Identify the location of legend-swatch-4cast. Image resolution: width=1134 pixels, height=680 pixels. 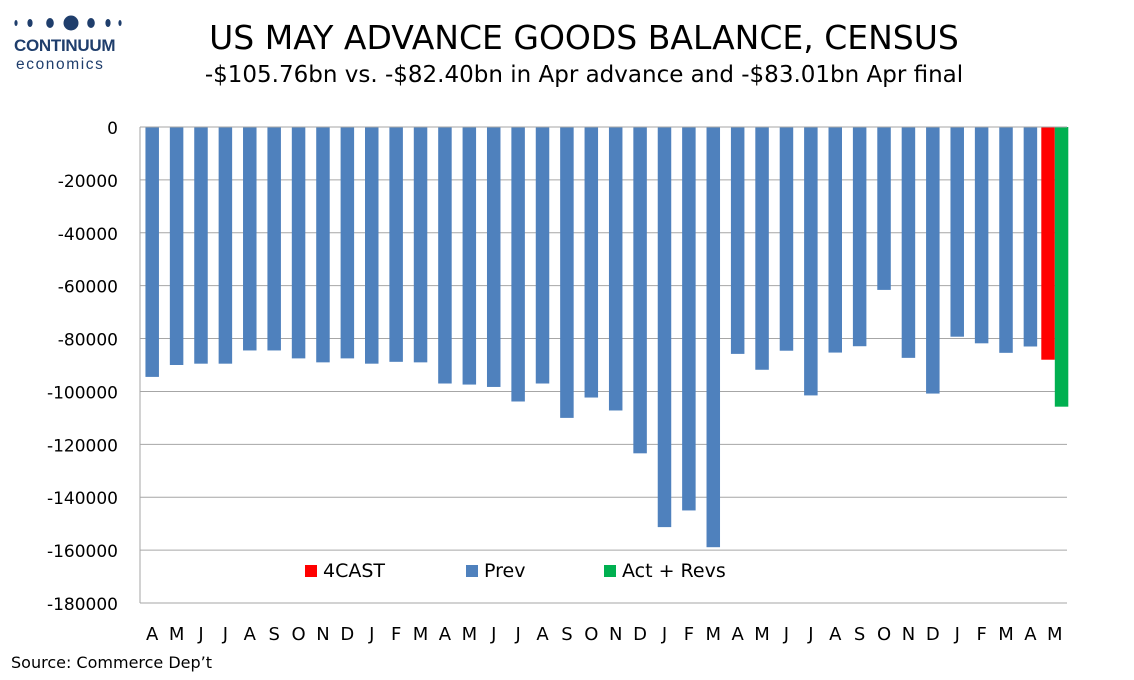
(311, 571).